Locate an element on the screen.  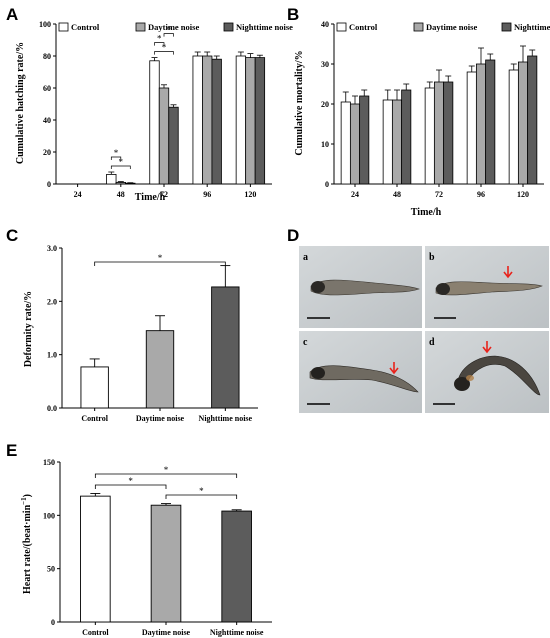
x-tick-label: Daytime noise is located at coordinates (160, 418).